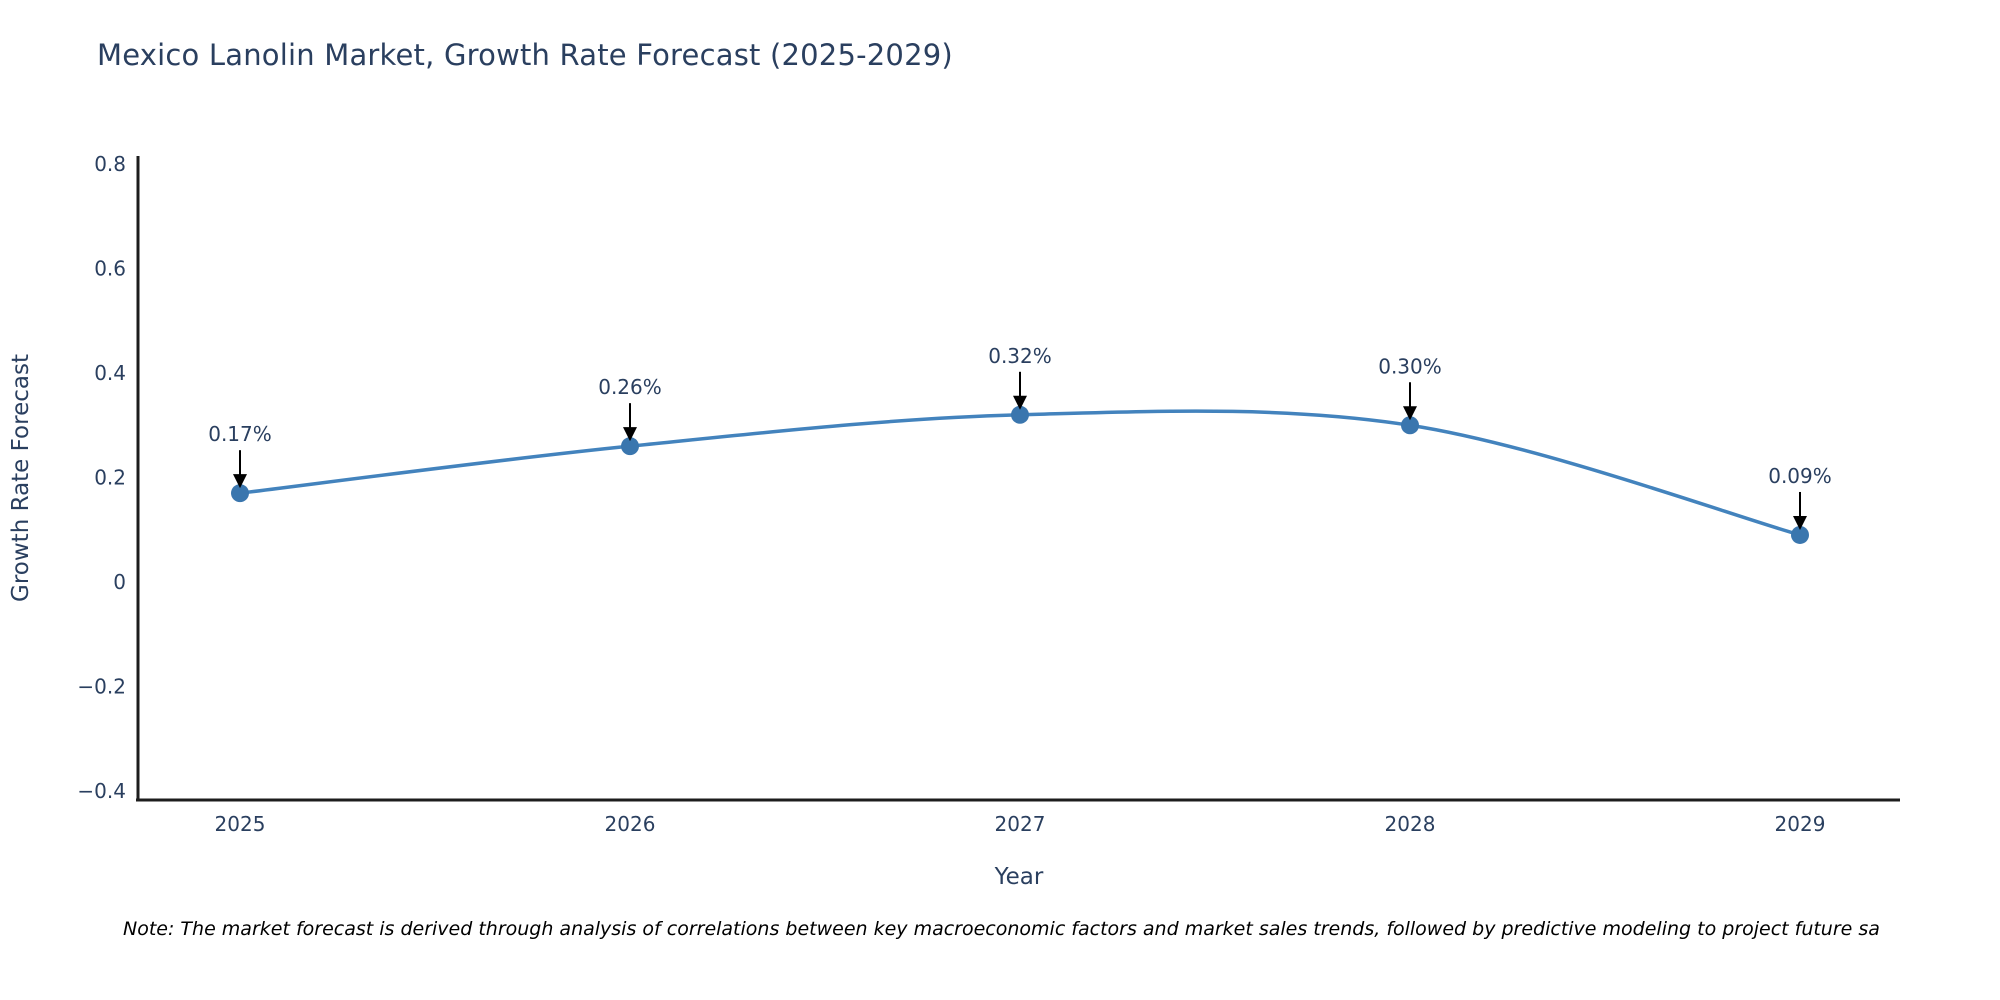  I want to click on x-axis-title: Year, so click(1019, 877).